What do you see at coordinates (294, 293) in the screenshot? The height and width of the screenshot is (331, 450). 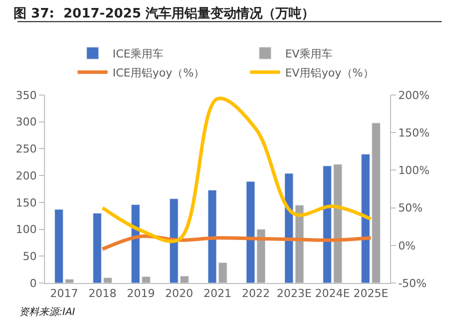 I see `x-tick-label: 2023E` at bounding box center [294, 293].